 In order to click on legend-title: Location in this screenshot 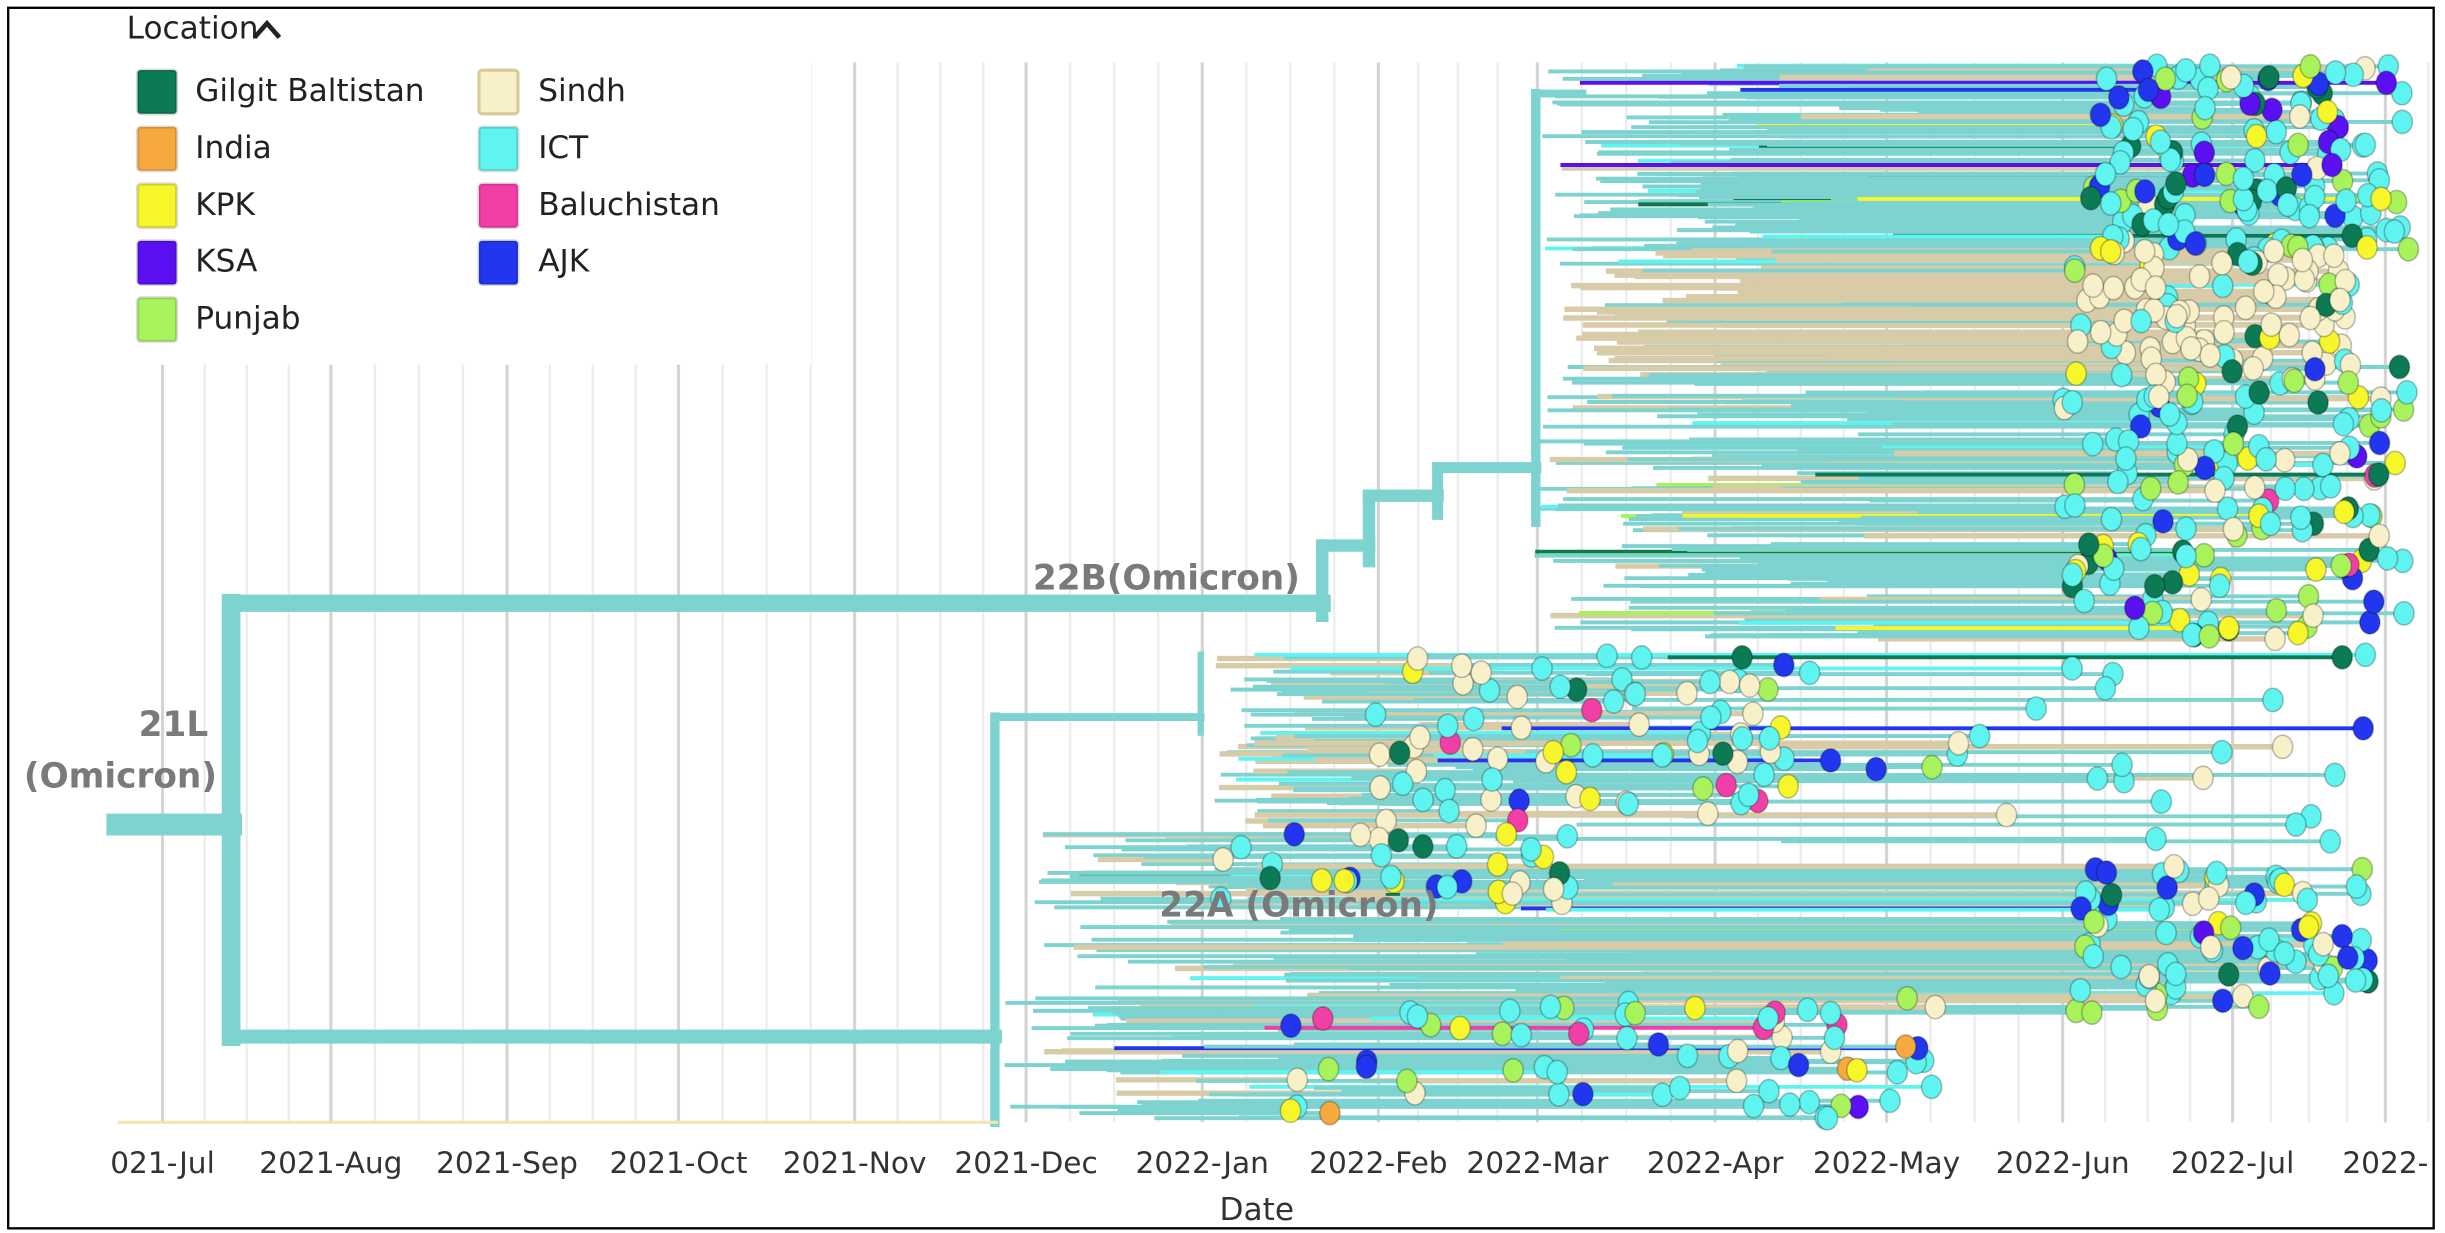, I will do `click(193, 29)`.